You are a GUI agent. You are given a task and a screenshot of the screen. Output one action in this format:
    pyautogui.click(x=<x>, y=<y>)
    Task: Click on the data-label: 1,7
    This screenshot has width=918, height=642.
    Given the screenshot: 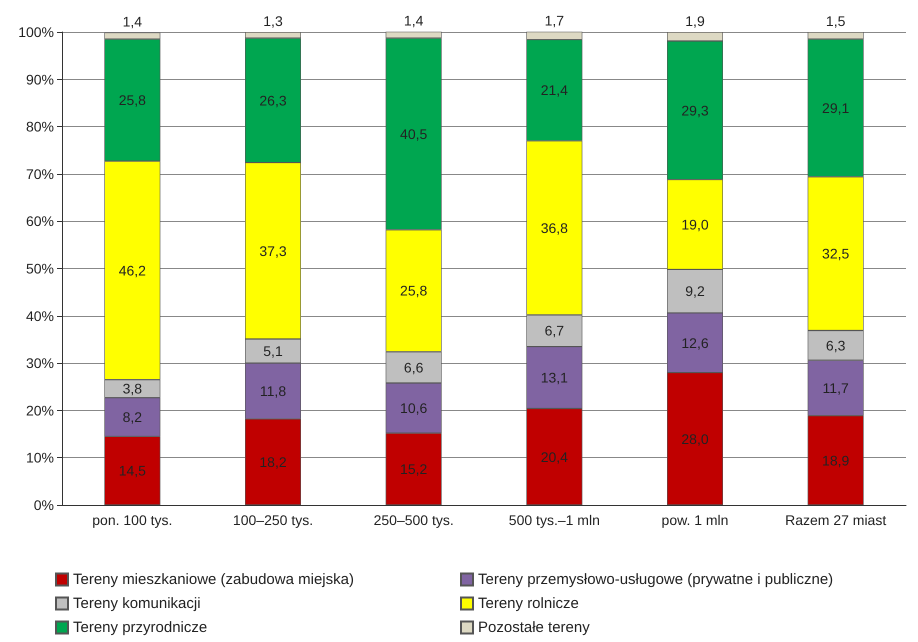 What is the action you would take?
    pyautogui.click(x=554, y=20)
    